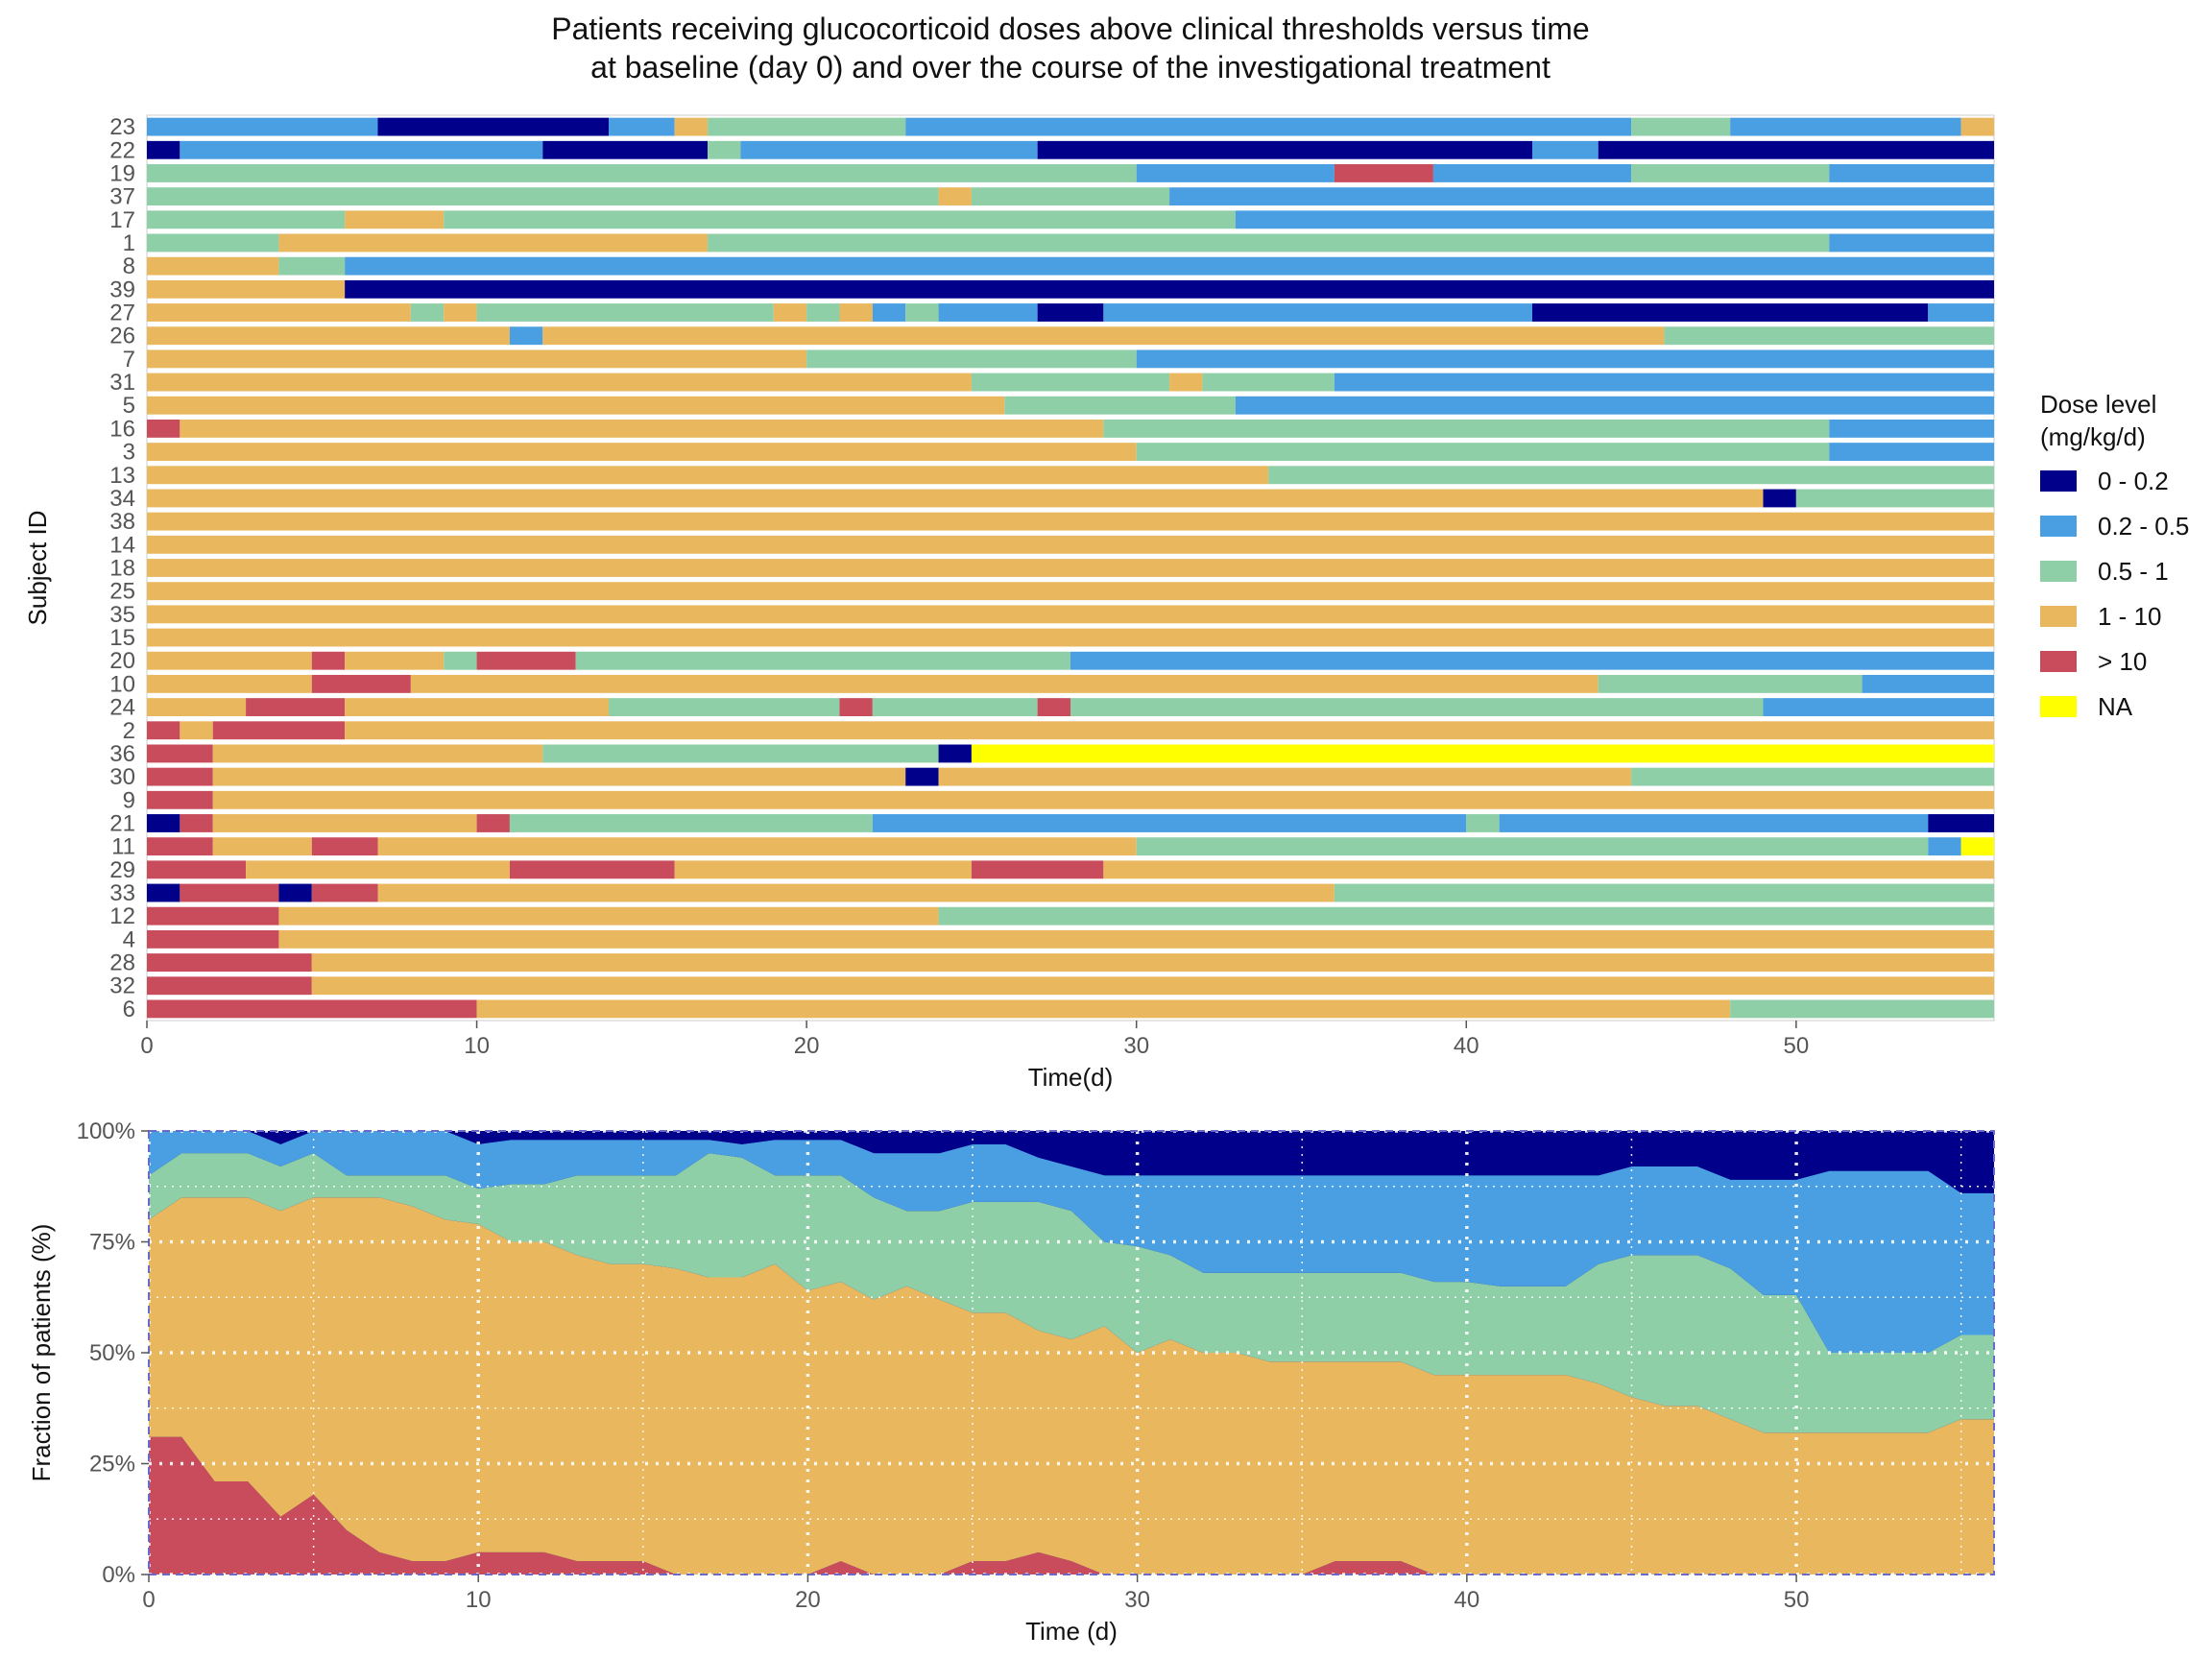 The image size is (2212, 1659). Describe the element at coordinates (2130, 617) in the screenshot. I see `legend-label: 1 - 10` at that location.